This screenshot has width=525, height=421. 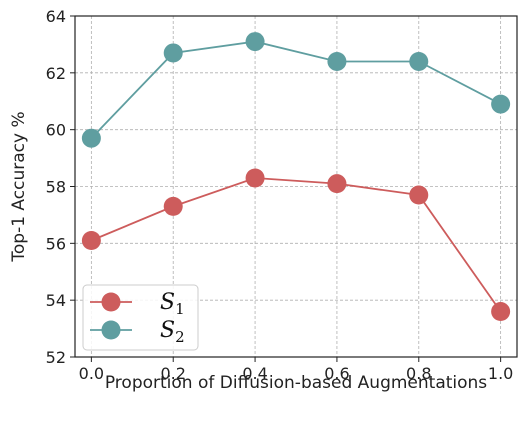 What do you see at coordinates (56, 73) in the screenshot?
I see `y-tick-label: 62` at bounding box center [56, 73].